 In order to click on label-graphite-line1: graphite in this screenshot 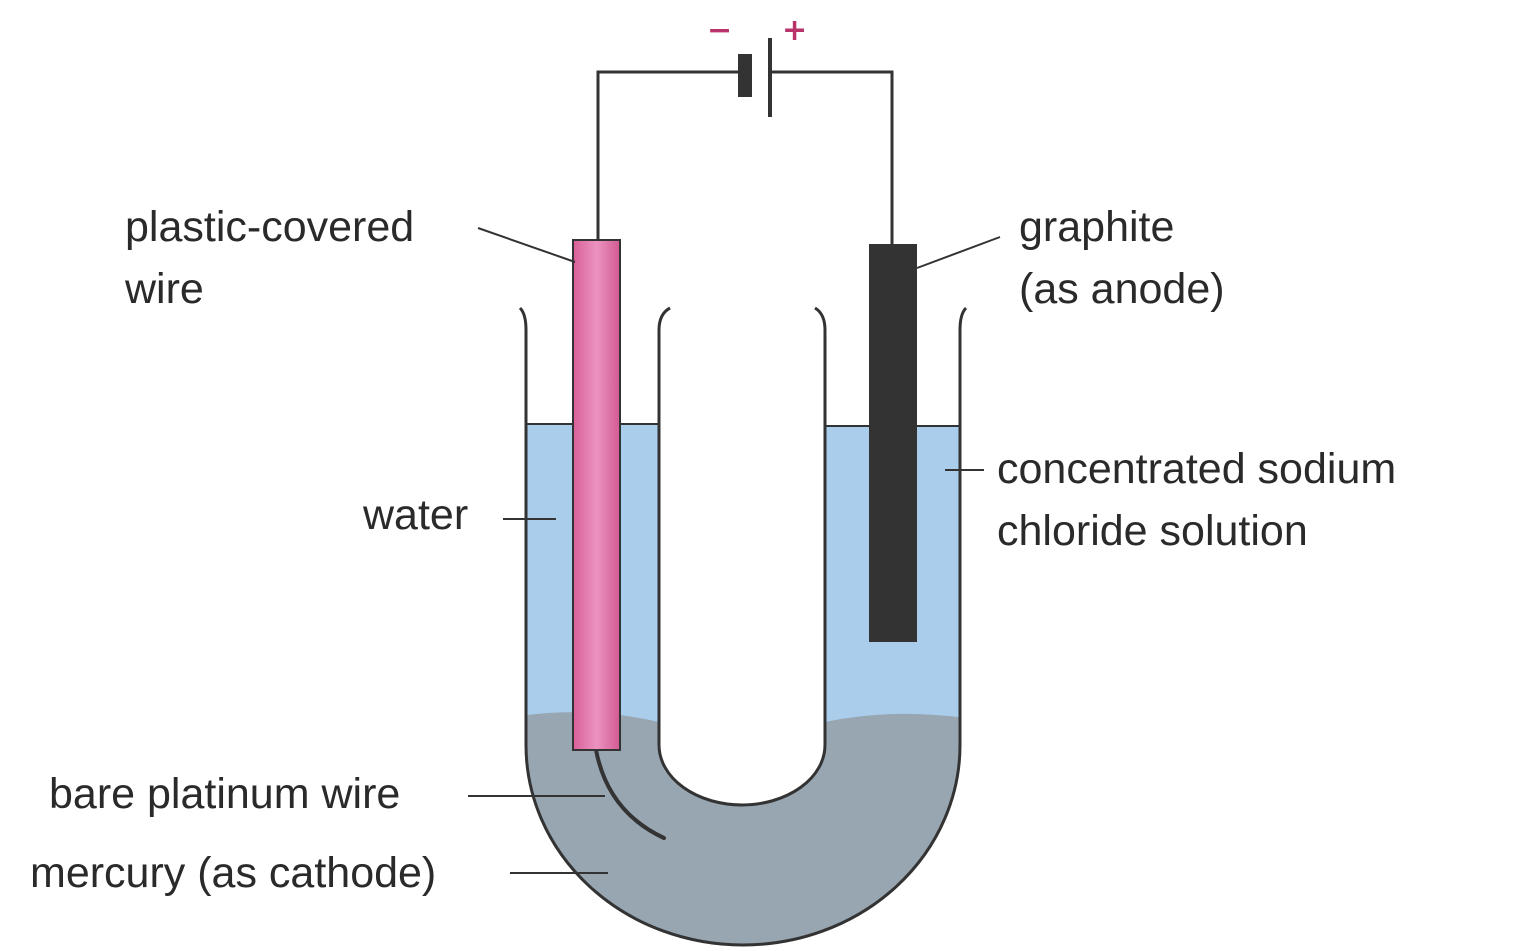, I will do `click(1097, 227)`.